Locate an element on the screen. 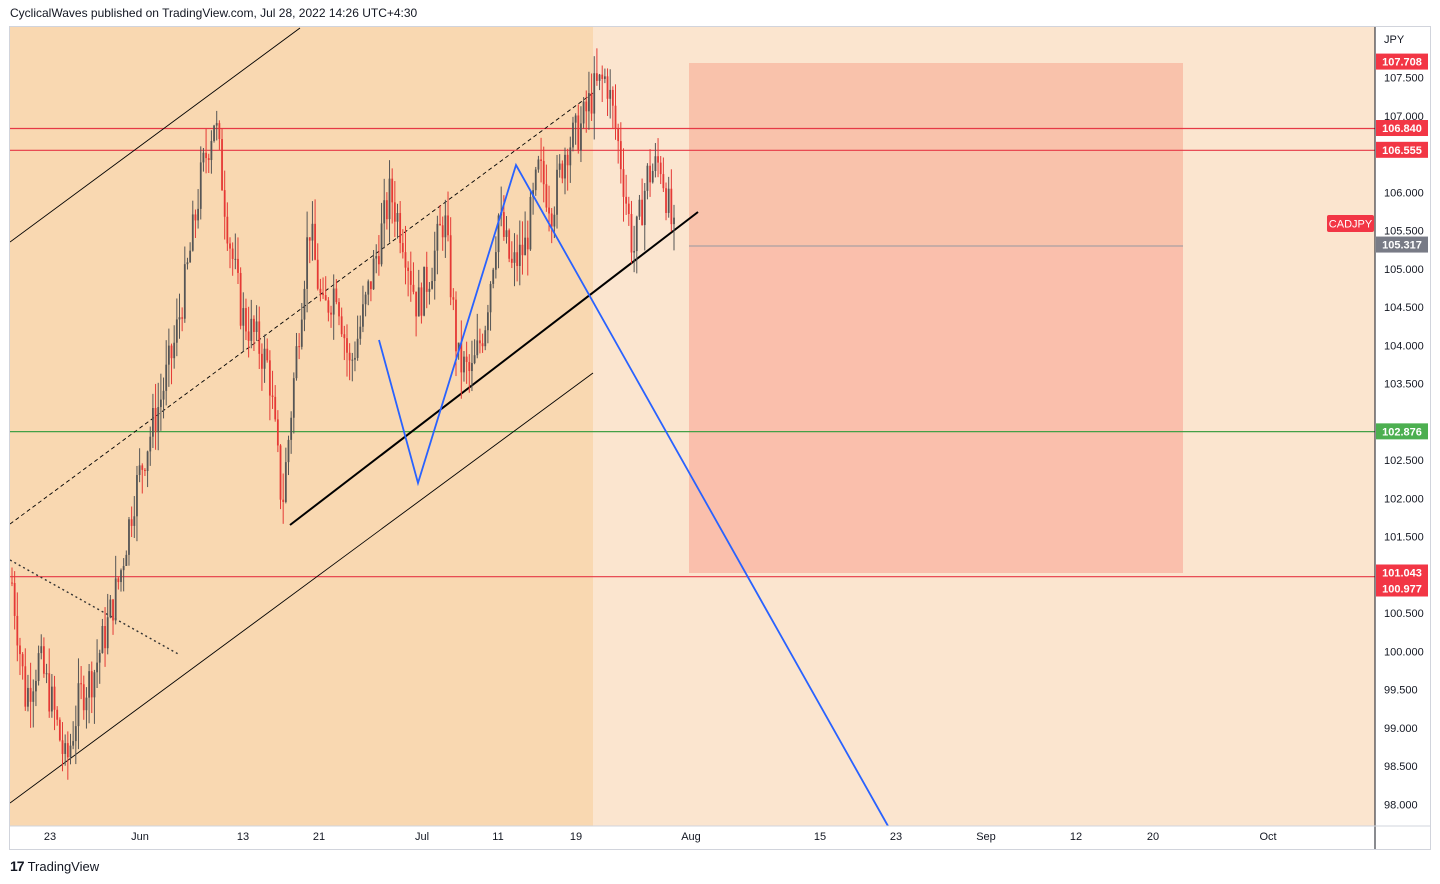 This screenshot has width=1440, height=884. symbol-tag: CADJPY is located at coordinates (1351, 225).